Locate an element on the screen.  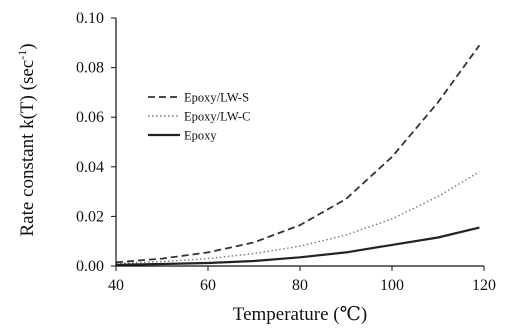
legend: Epoxy/LW-S Epoxy/LW-C Epoxy is located at coordinates (199, 117).